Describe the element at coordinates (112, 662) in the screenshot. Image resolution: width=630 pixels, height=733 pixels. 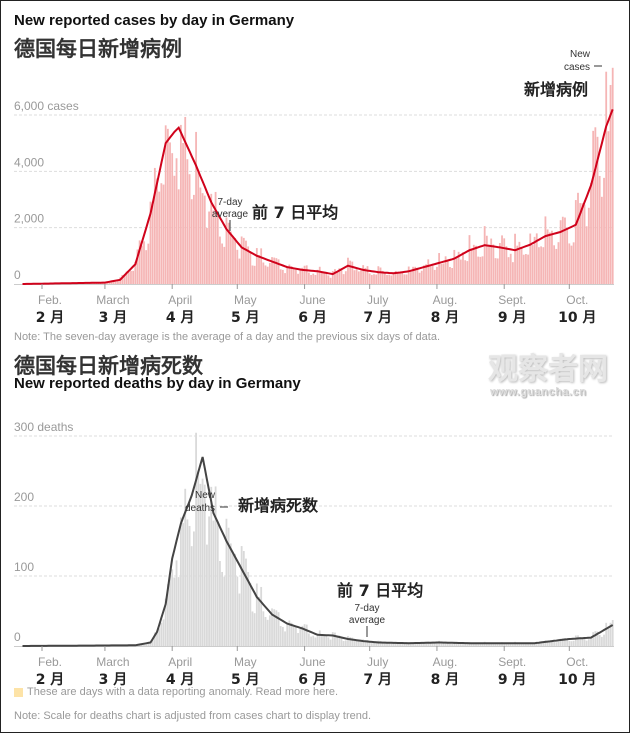
I see `month-label-en: March` at that location.